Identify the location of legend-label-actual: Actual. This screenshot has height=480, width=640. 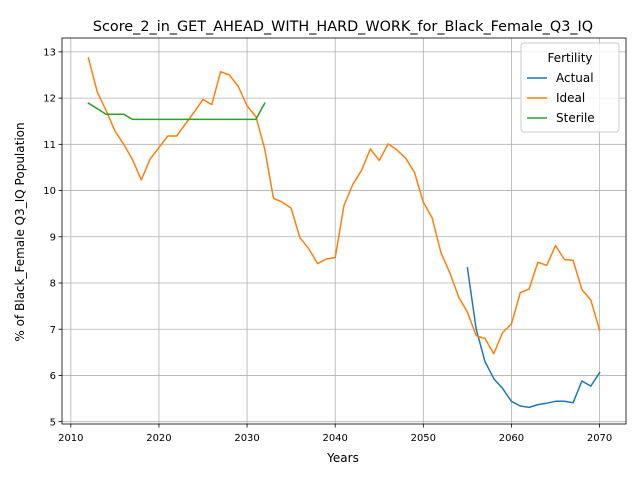
(575, 78).